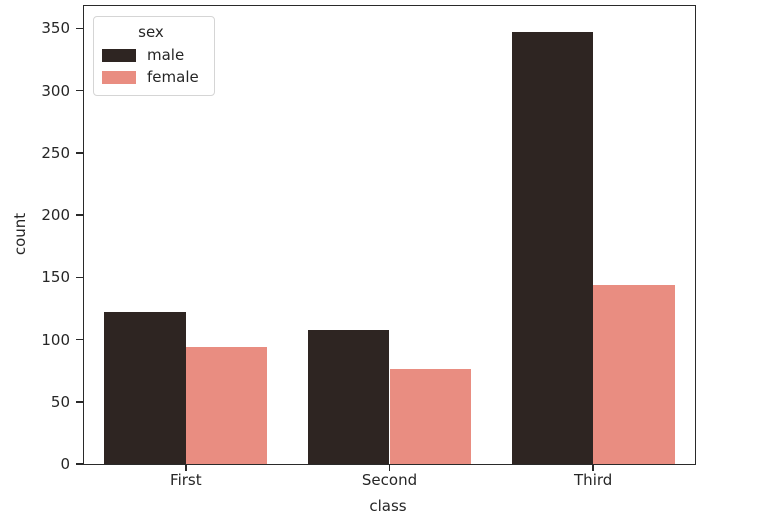 This screenshot has height=523, width=768. Describe the element at coordinates (55, 152) in the screenshot. I see `y-tick-label: 250` at that location.